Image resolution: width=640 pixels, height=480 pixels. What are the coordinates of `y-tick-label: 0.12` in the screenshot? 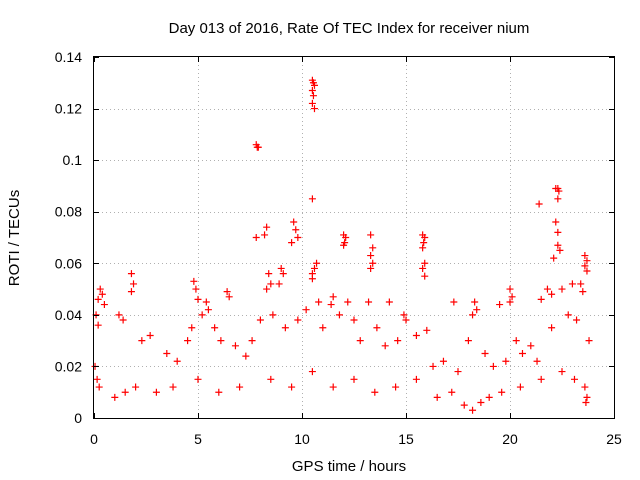 It's located at (68, 109).